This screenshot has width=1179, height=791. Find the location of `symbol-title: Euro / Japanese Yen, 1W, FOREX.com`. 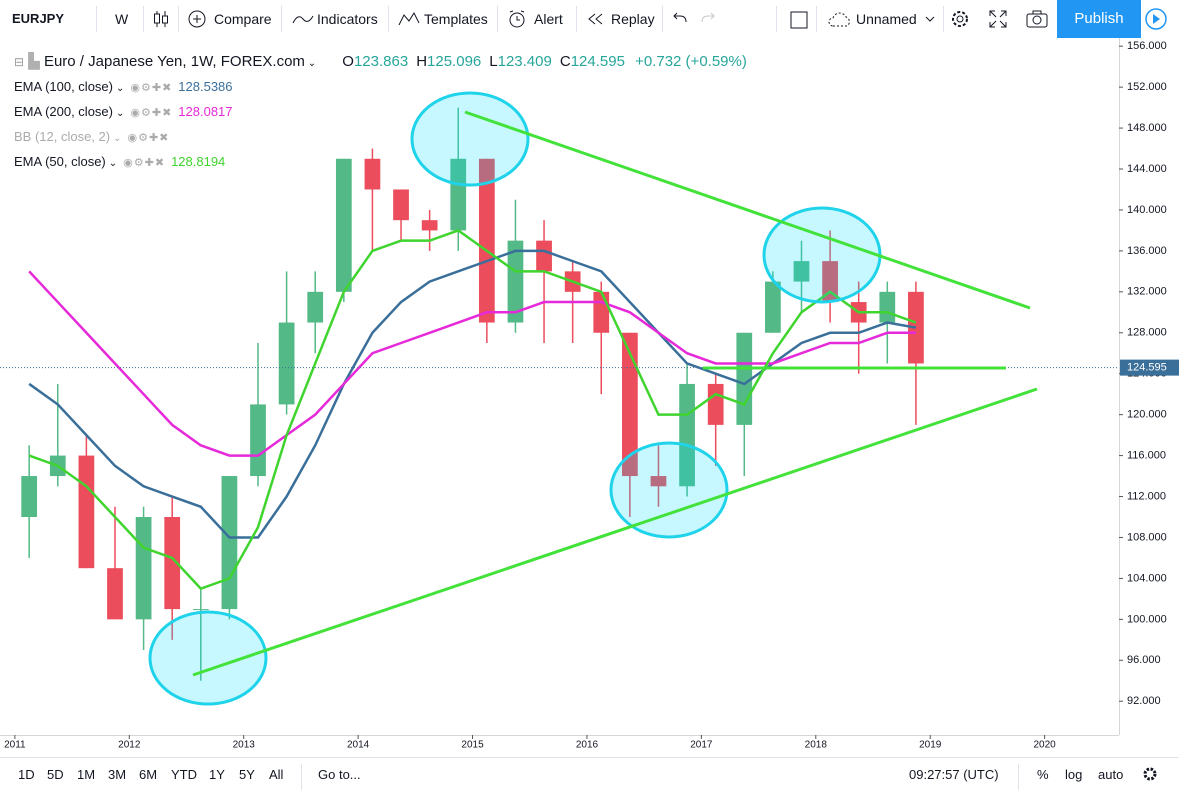

symbol-title: Euro / Japanese Yen, 1W, FOREX.com is located at coordinates (174, 61).